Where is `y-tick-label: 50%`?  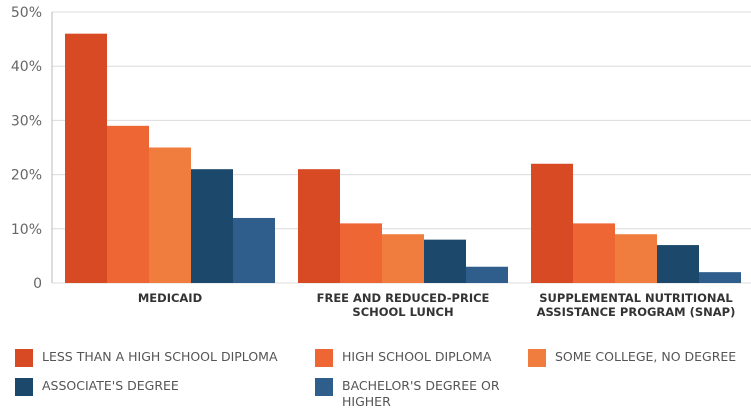
y-tick-label: 50% is located at coordinates (26, 13).